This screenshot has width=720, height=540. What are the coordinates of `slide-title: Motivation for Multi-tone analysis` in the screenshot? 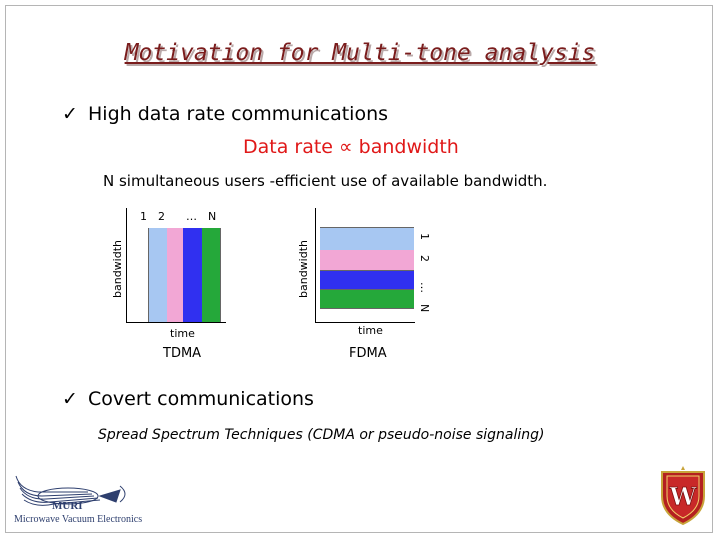 It's located at (360, 53).